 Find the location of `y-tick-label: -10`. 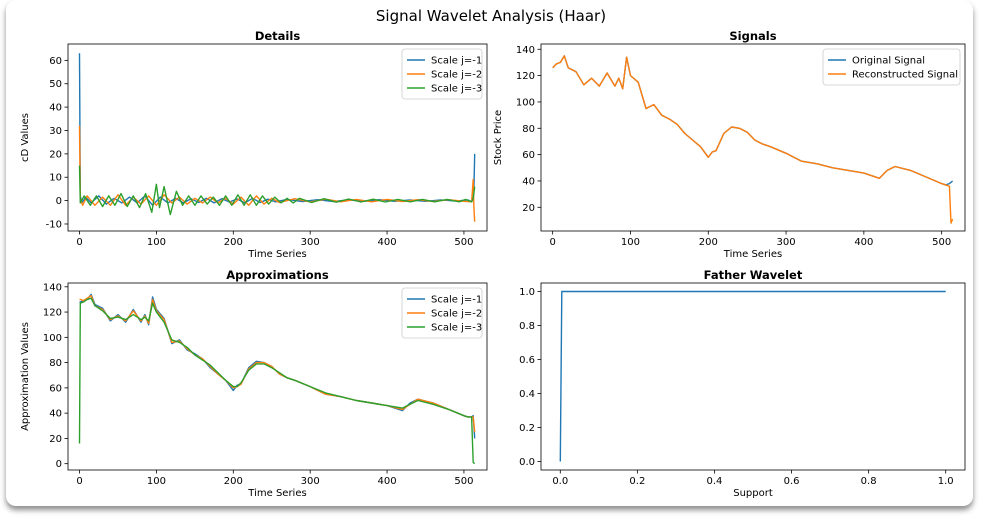

y-tick-label: -10 is located at coordinates (54, 224).